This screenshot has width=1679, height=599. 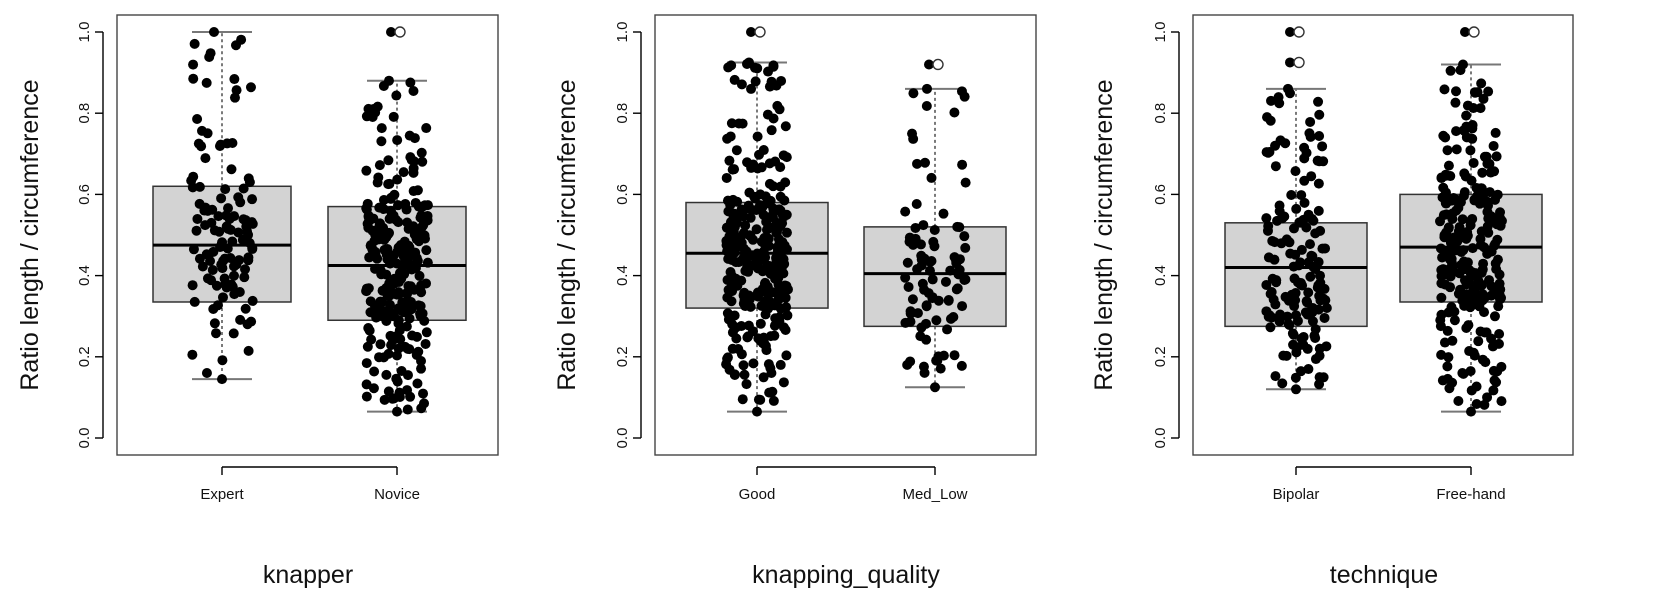 What do you see at coordinates (1474, 32) in the screenshot?
I see `outlier-point` at bounding box center [1474, 32].